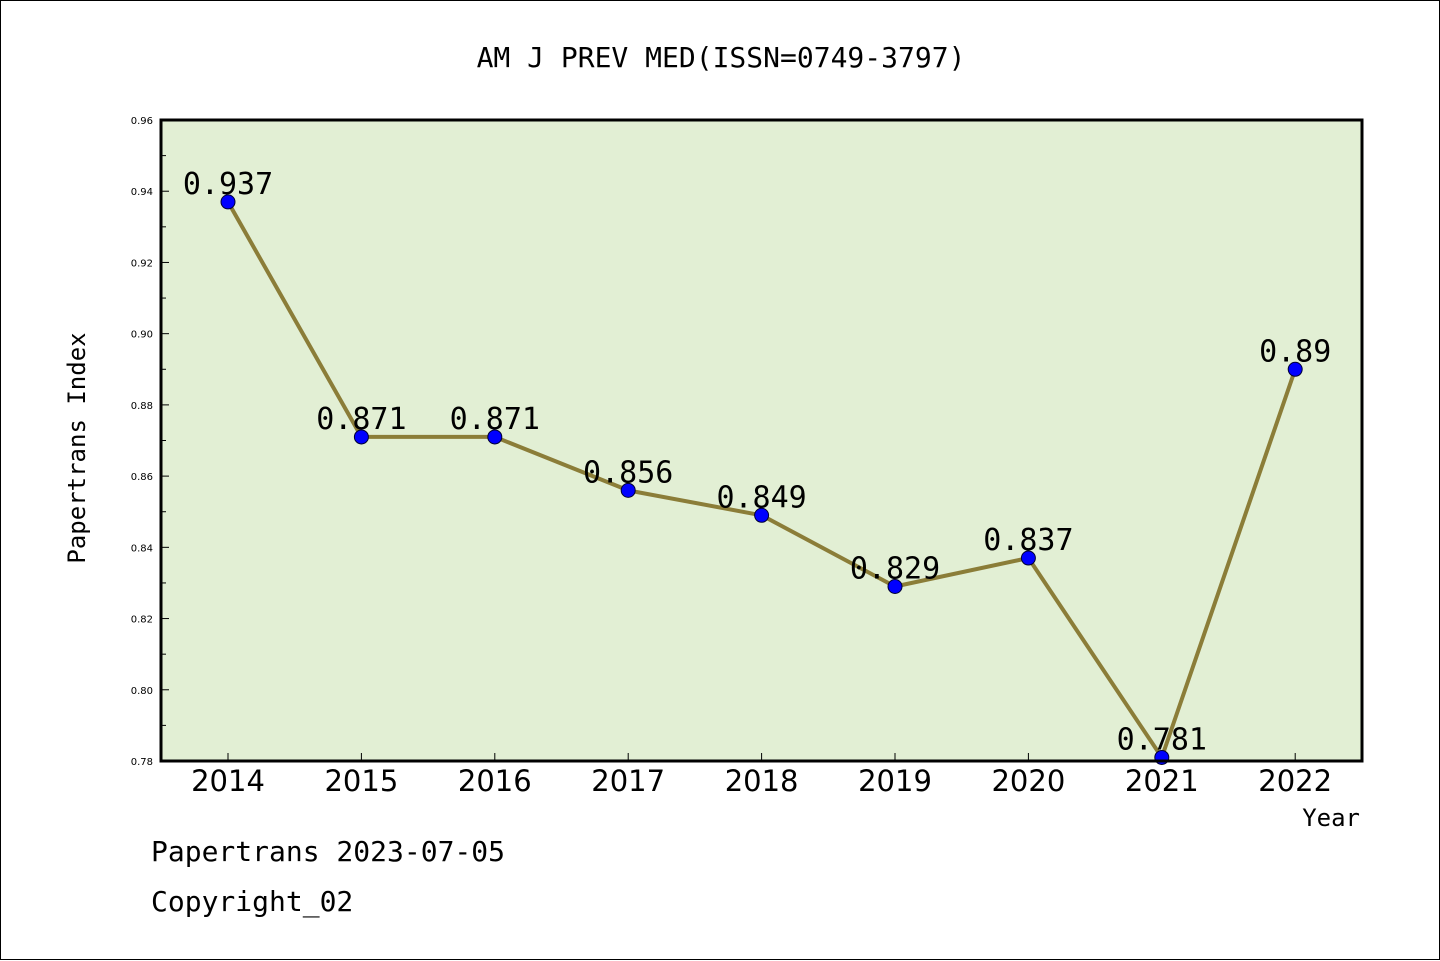 The height and width of the screenshot is (961, 1440). Describe the element at coordinates (361, 781) in the screenshot. I see `x-tick-label: 2015` at that location.